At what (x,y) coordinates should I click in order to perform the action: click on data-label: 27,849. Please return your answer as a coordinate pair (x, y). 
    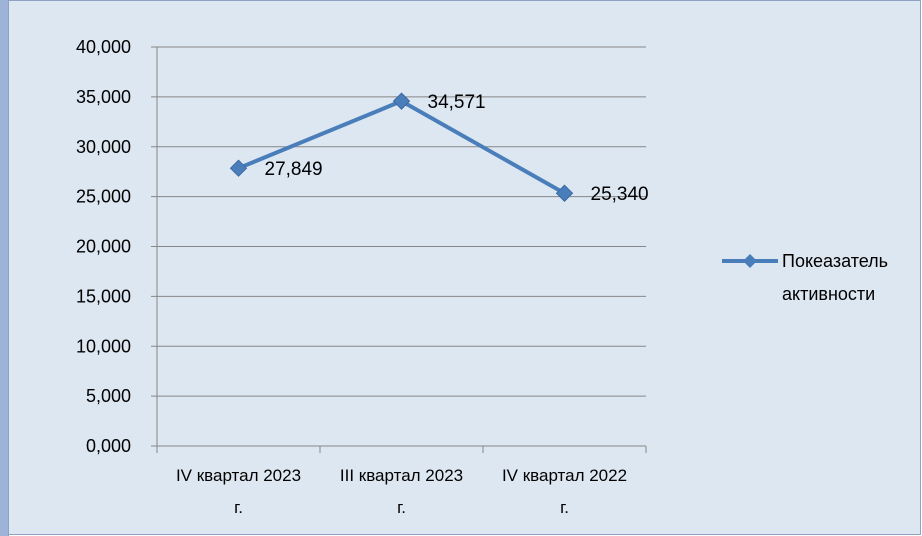
    Looking at the image, I should click on (294, 169).